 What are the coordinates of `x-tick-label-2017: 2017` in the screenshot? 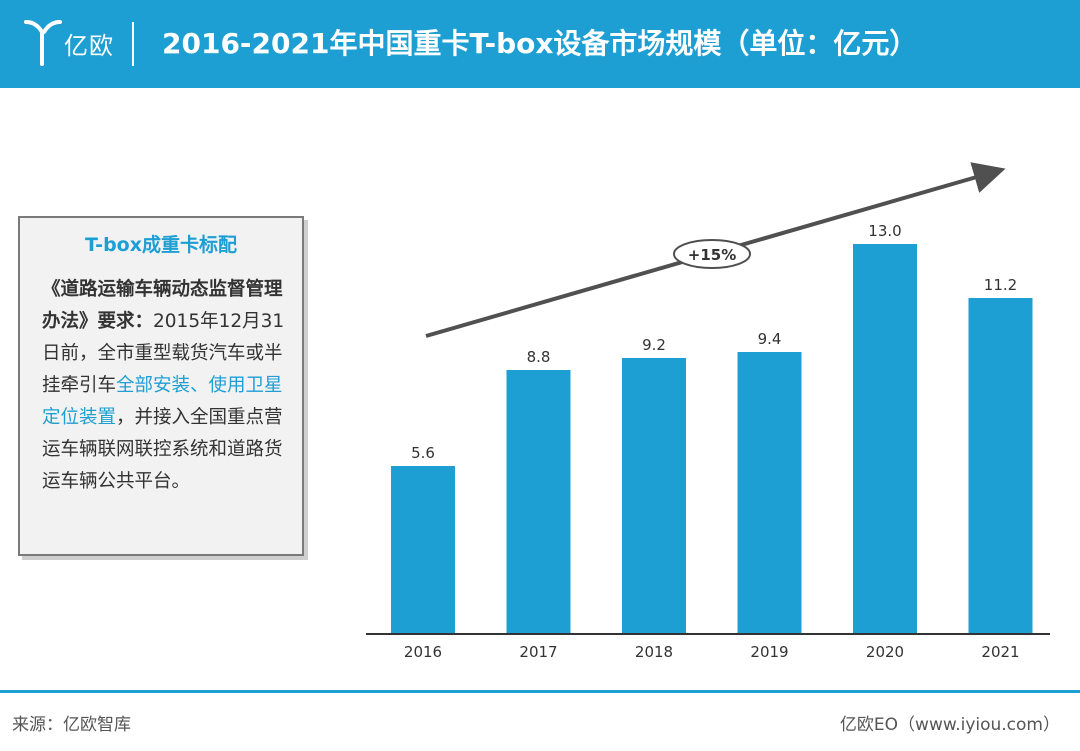 It's located at (538, 652).